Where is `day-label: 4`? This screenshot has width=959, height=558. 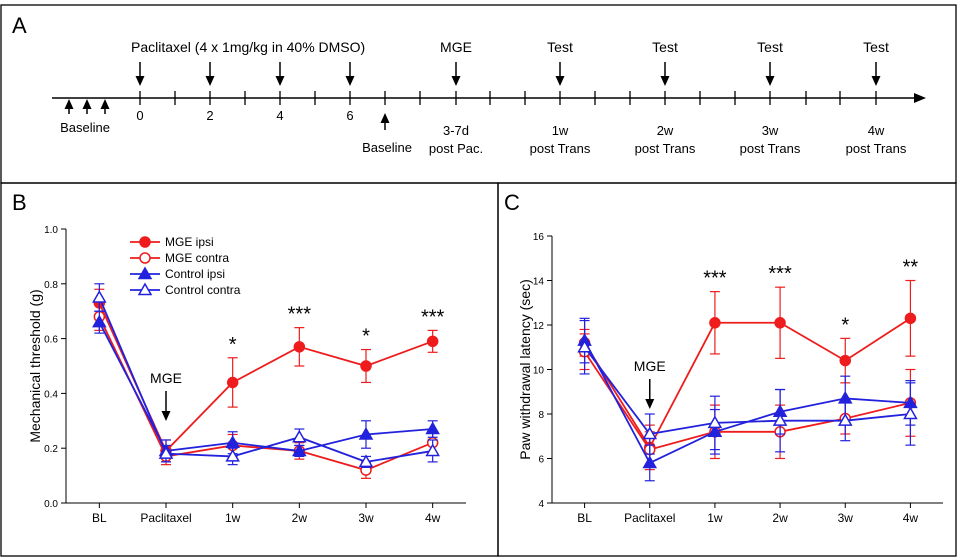
day-label: 4 is located at coordinates (279, 115).